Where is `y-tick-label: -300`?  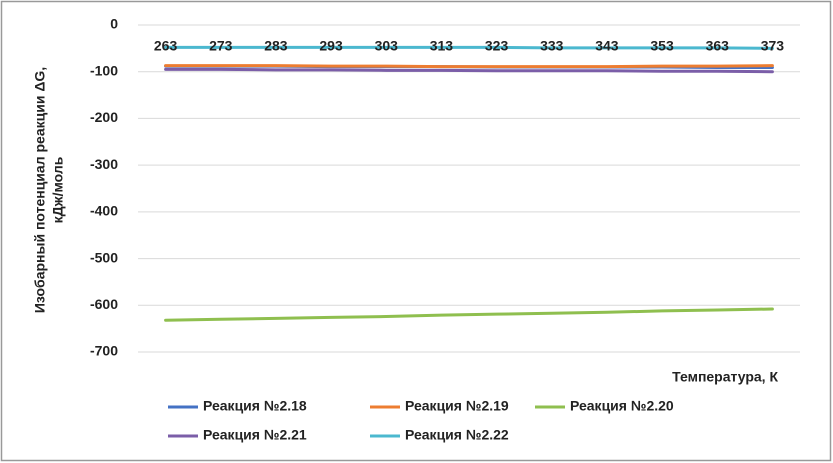
y-tick-label: -300 is located at coordinates (104, 164).